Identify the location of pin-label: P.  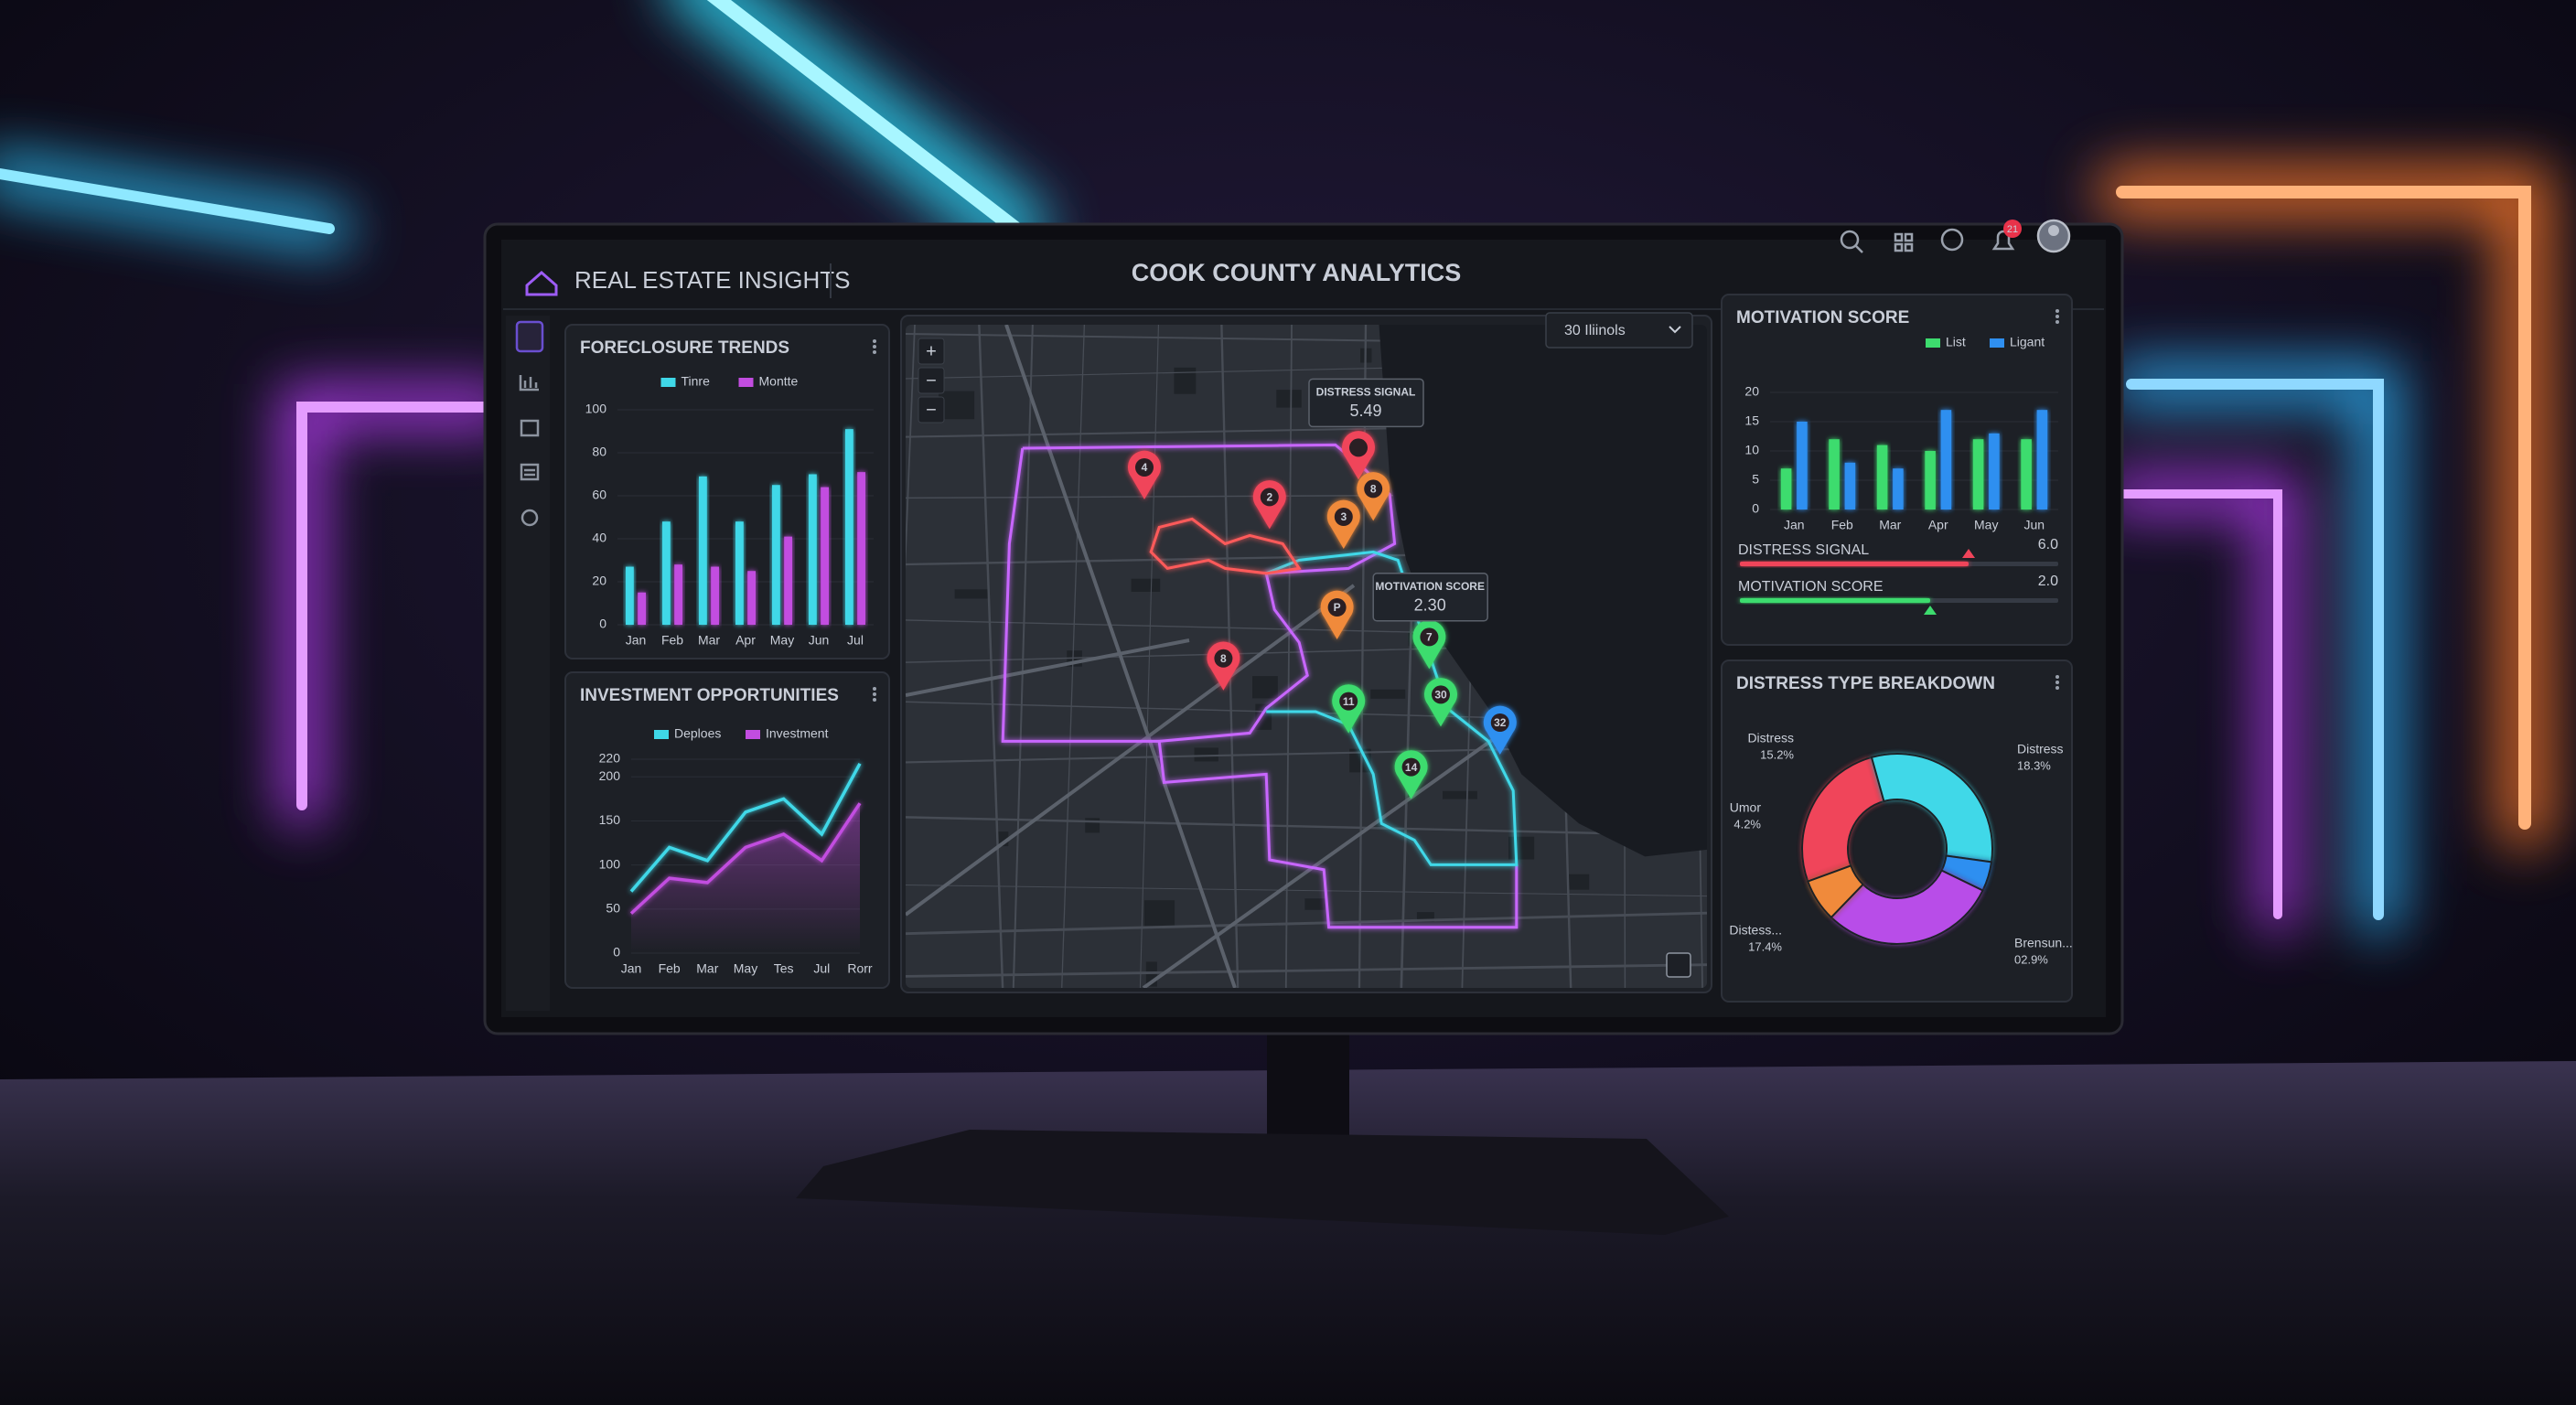
(1338, 607).